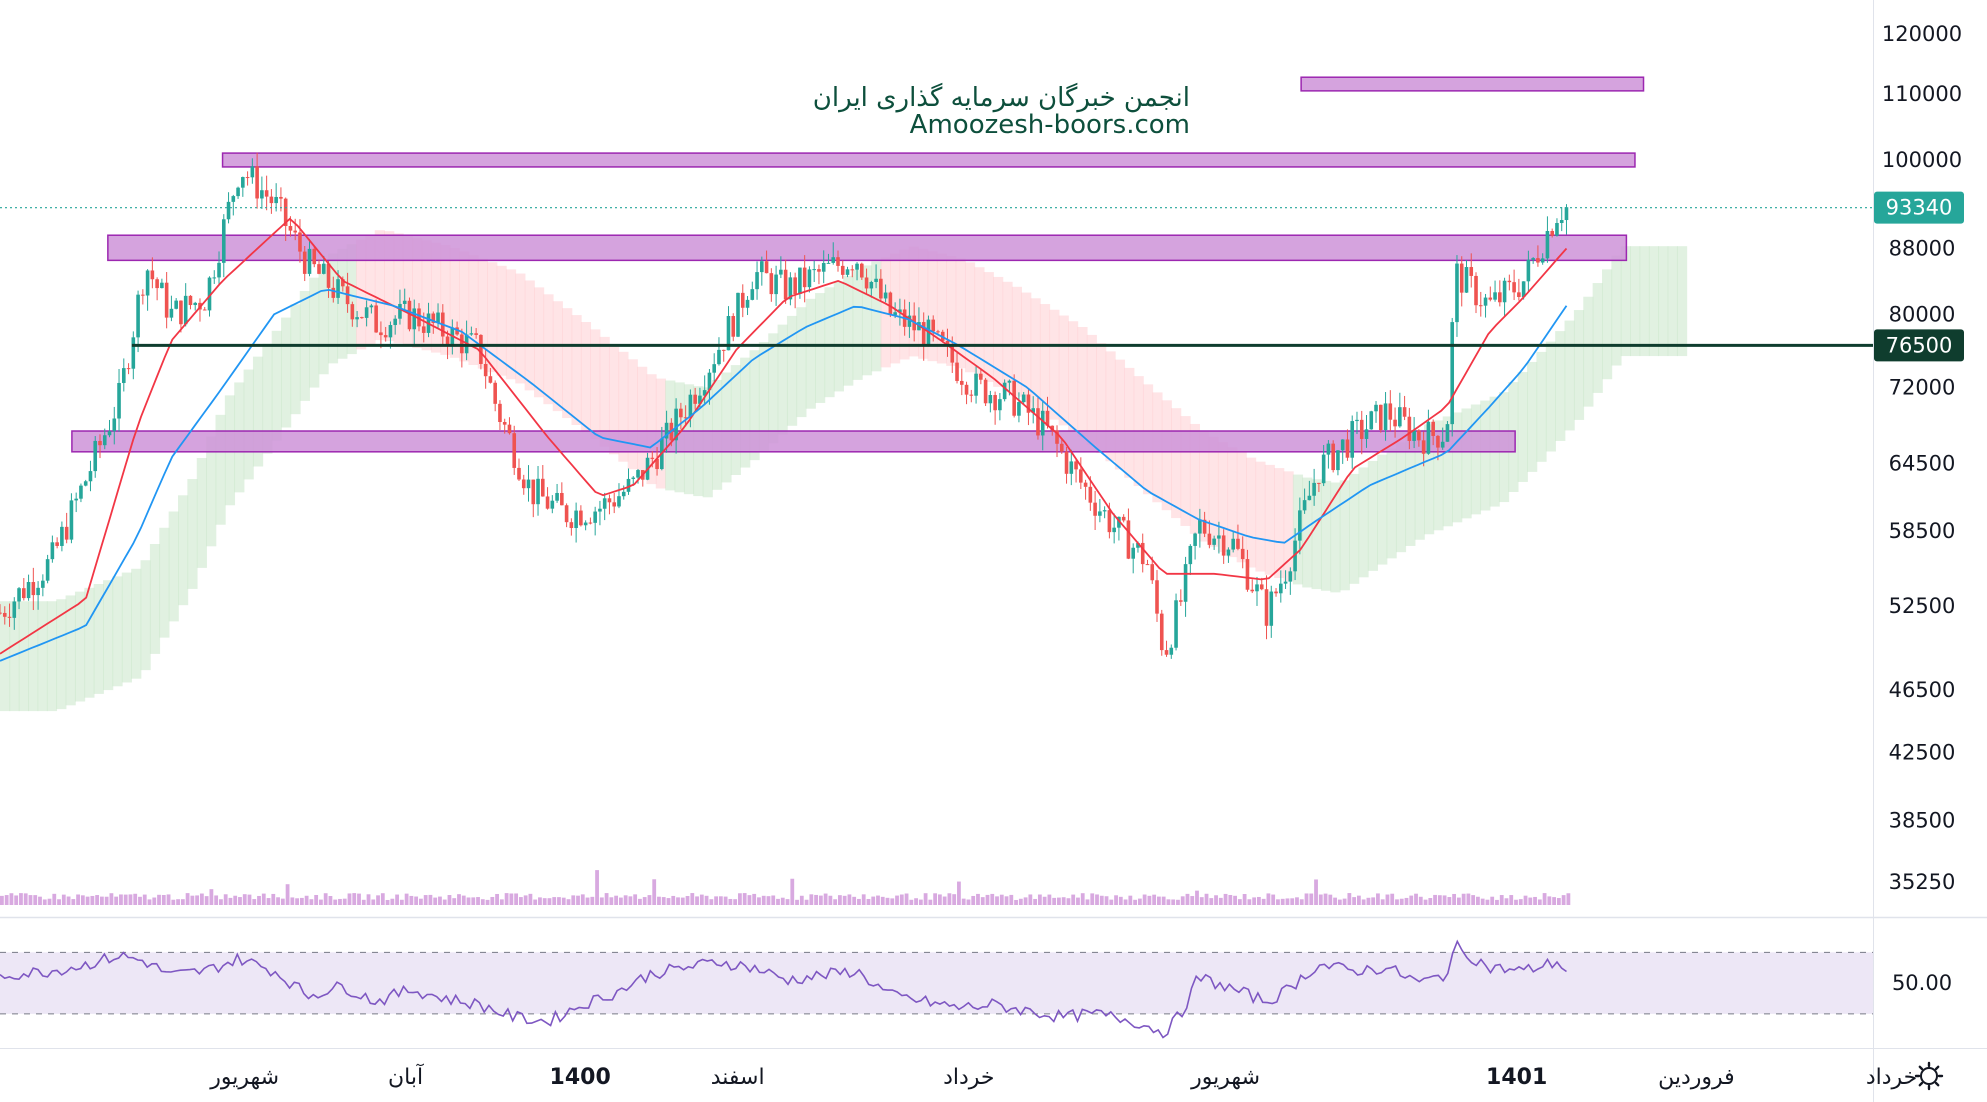 The width and height of the screenshot is (1987, 1102). What do you see at coordinates (1472, 84) in the screenshot?
I see `price-zone` at bounding box center [1472, 84].